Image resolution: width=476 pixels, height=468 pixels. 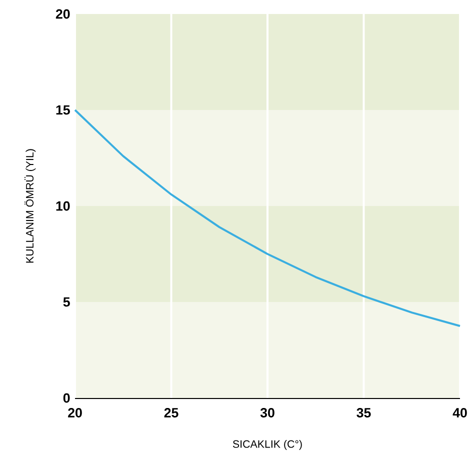 I want to click on y-tick-label: 5, so click(x=66, y=302).